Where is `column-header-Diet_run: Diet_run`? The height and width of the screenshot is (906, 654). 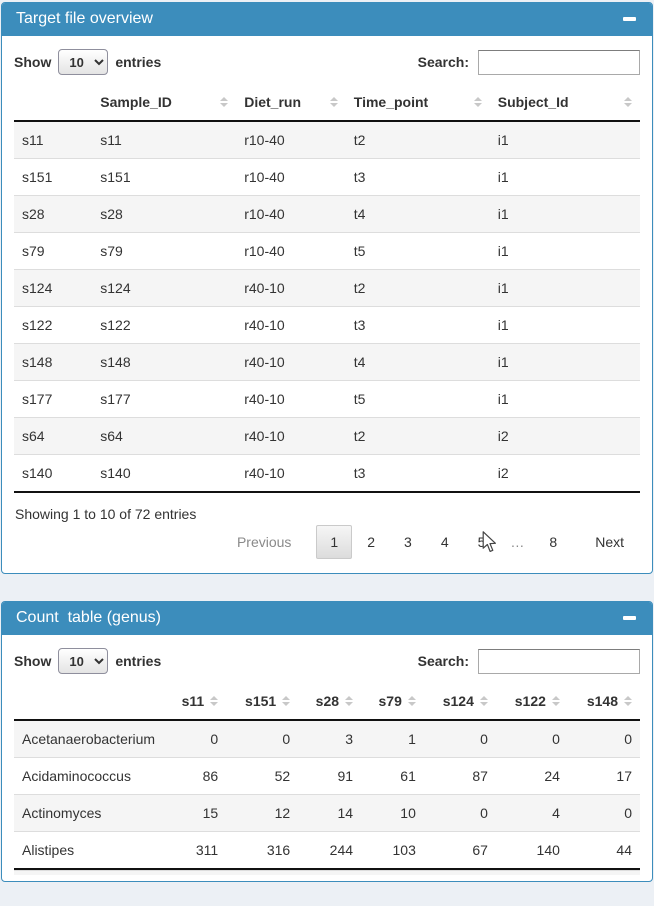 column-header-Diet_run: Diet_run is located at coordinates (291, 103).